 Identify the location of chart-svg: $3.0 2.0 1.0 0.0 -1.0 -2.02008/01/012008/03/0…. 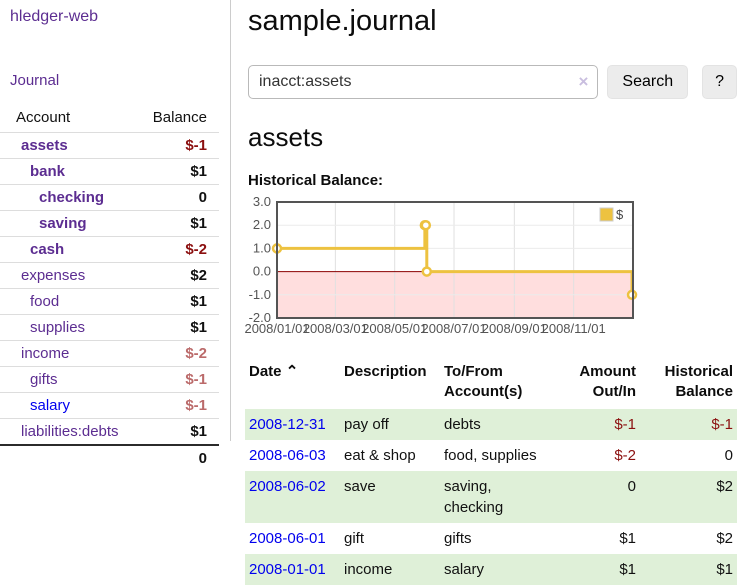
(441, 265).